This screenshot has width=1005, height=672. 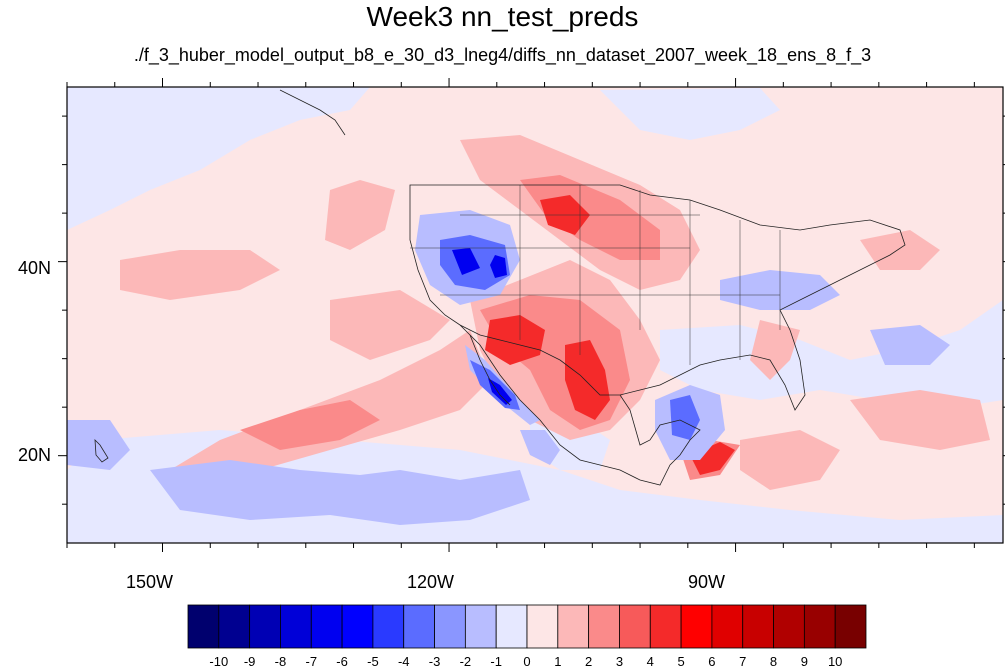 What do you see at coordinates (502, 16) in the screenshot?
I see `plot-title: Week3 nn_test_preds` at bounding box center [502, 16].